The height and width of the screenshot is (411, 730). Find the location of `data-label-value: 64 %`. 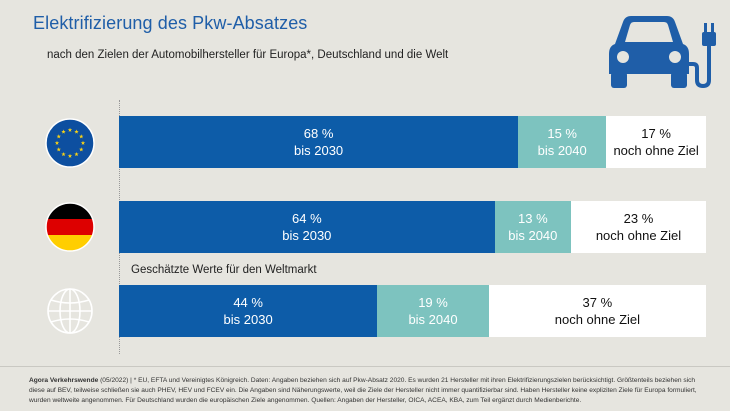

data-label-value: 64 % is located at coordinates (307, 218).